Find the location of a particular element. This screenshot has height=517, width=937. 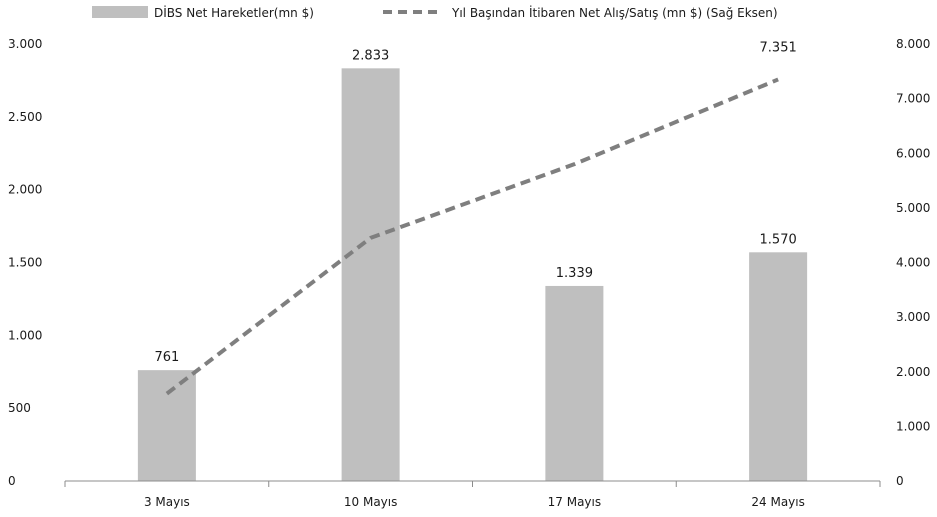

right-tick-label: 2.000 is located at coordinates (913, 372).